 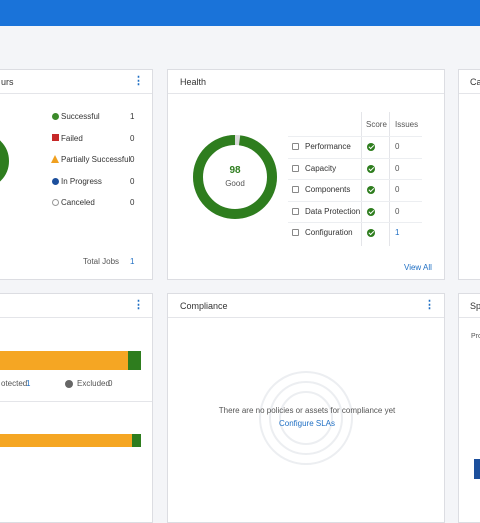 What do you see at coordinates (407, 124) in the screenshot?
I see `column-header: Issues` at bounding box center [407, 124].